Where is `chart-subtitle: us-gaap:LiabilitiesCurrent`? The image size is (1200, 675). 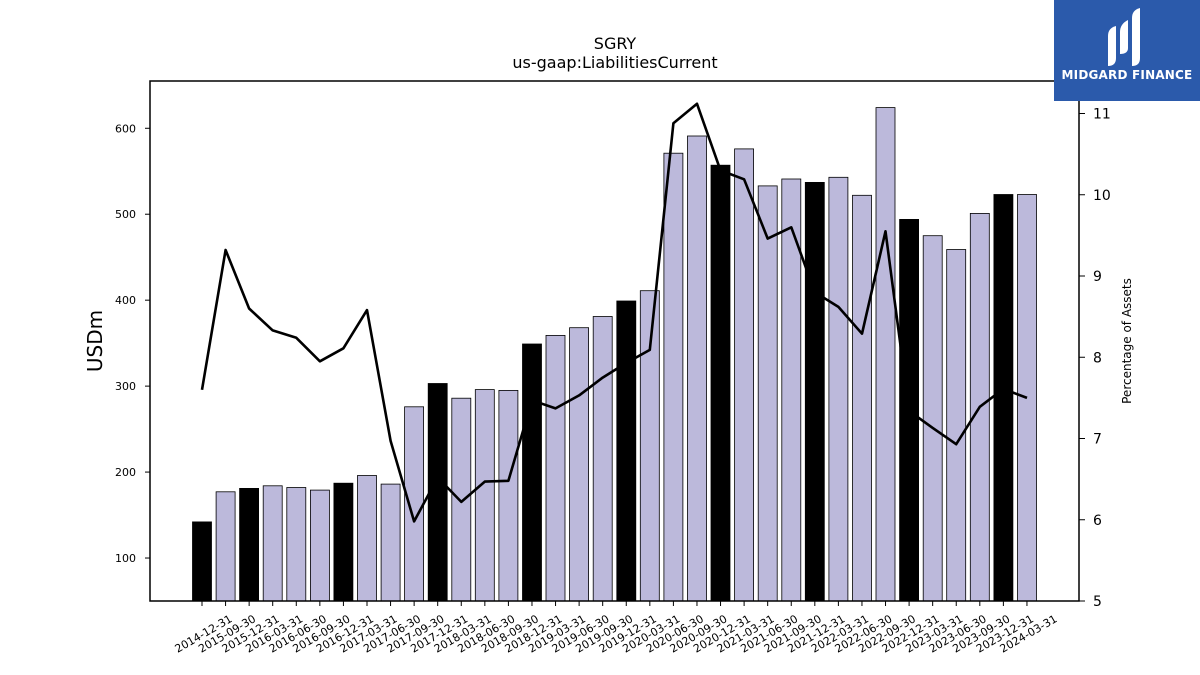 chart-subtitle: us-gaap:LiabilitiesCurrent is located at coordinates (614, 62).